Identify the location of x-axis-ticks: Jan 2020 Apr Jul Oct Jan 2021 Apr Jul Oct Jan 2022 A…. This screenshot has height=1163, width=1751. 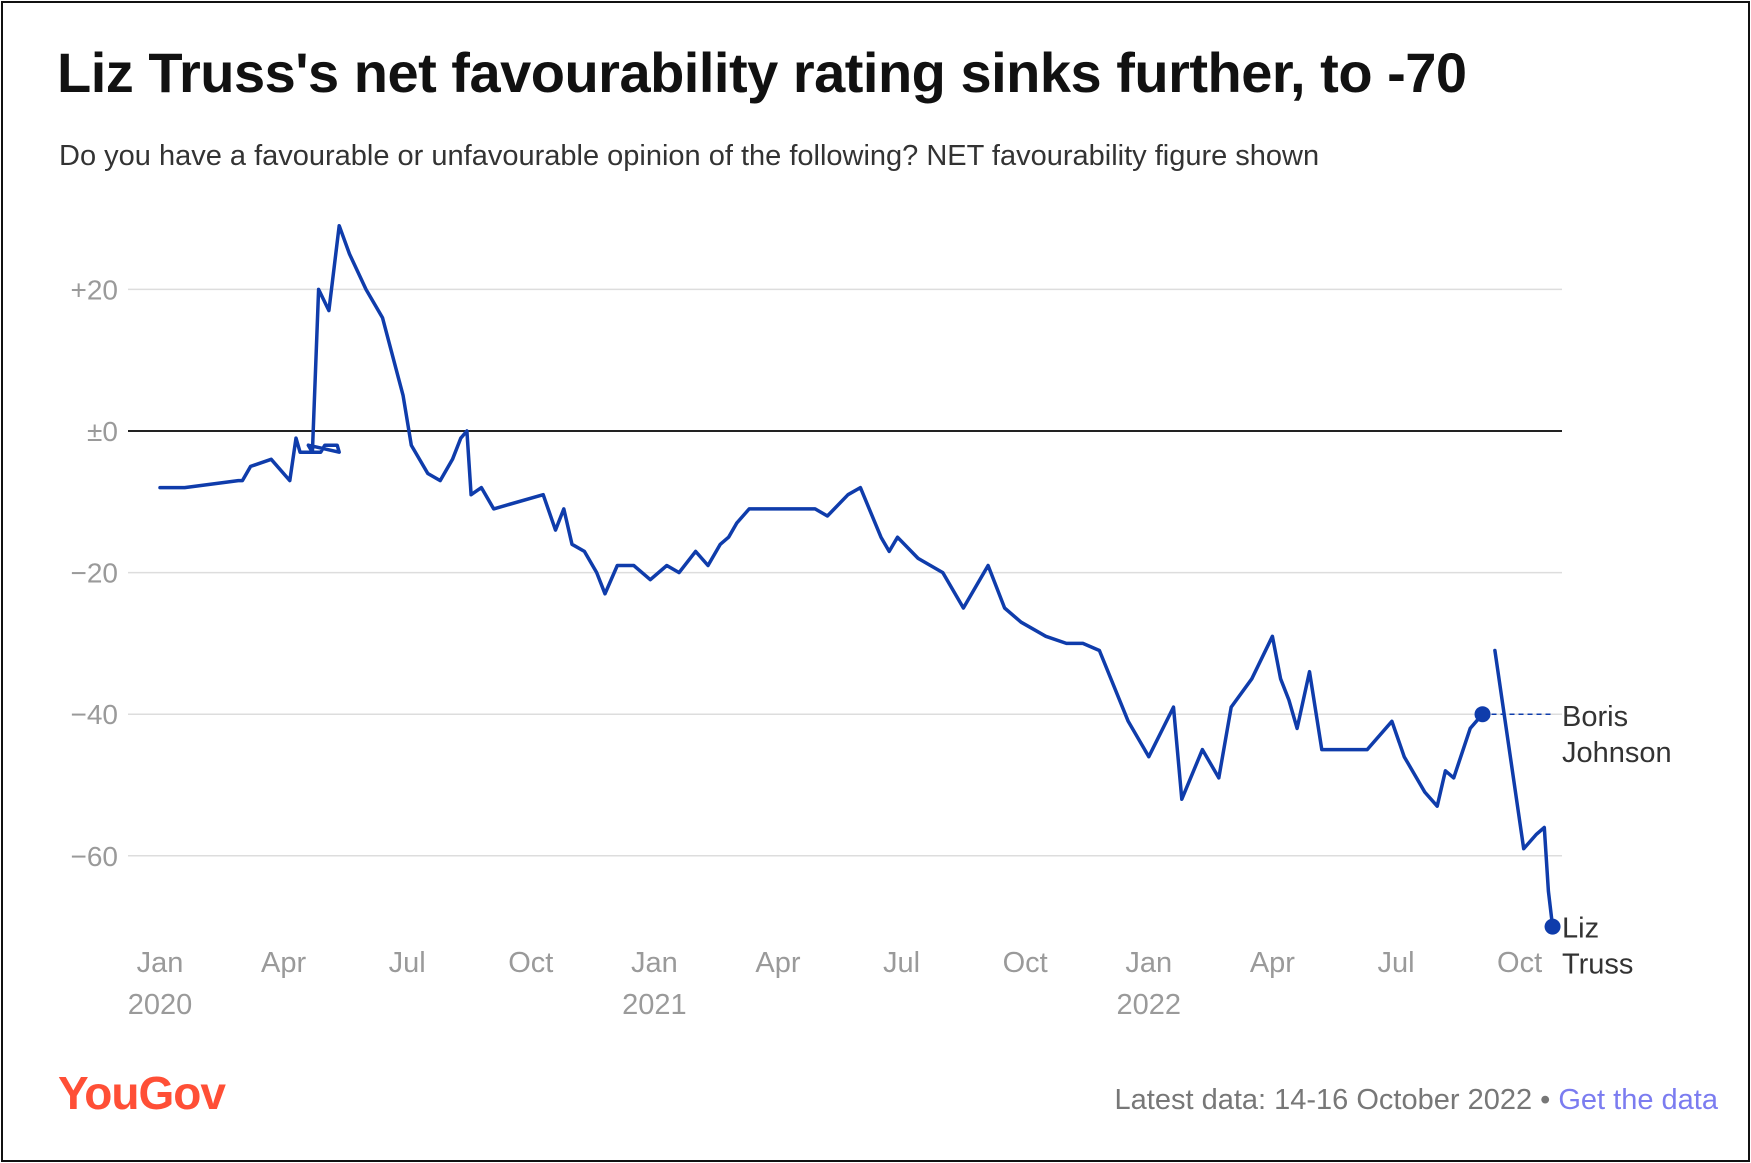
(835, 984).